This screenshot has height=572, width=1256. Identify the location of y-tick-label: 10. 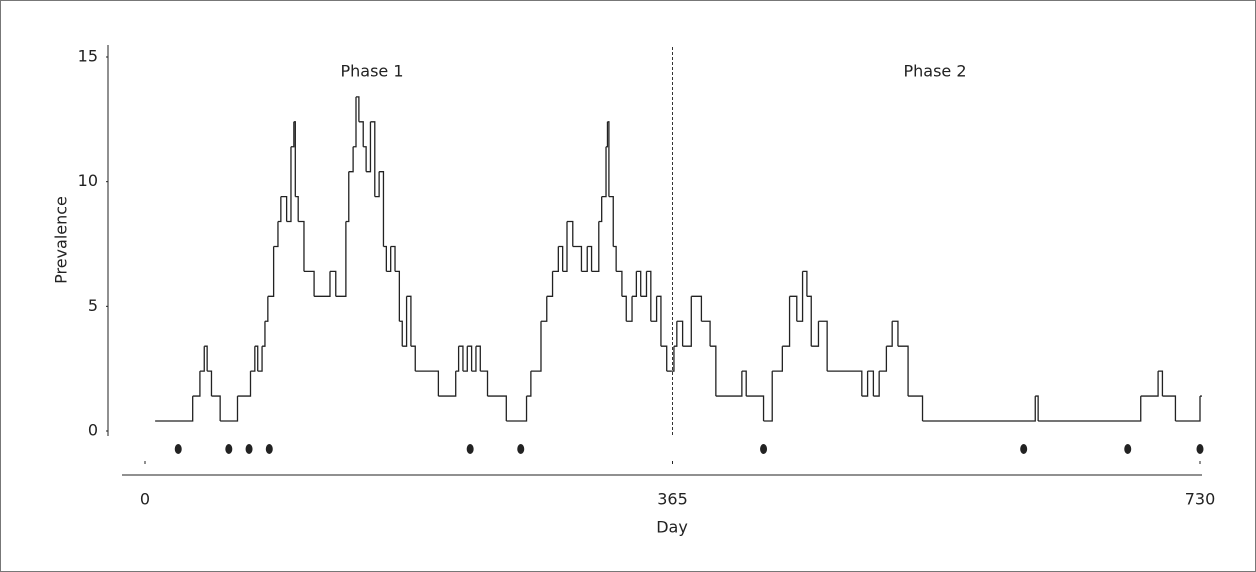
(88, 180).